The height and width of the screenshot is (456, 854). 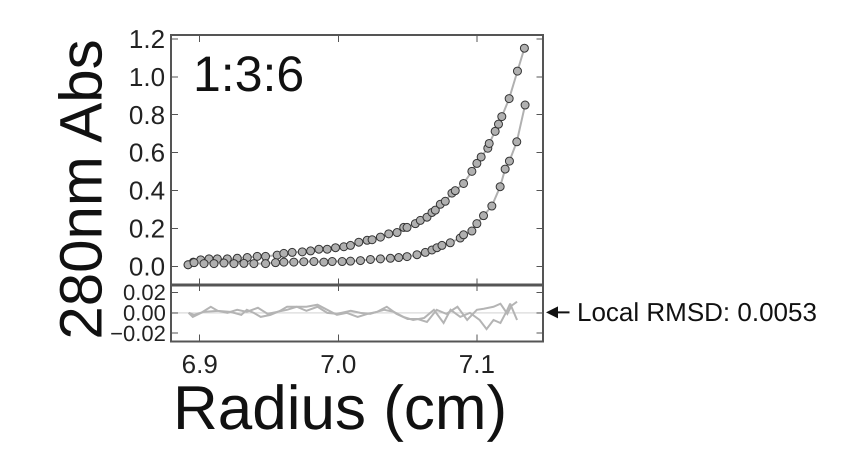 What do you see at coordinates (697, 312) in the screenshot?
I see `text: Local RMSD: 0.0053` at bounding box center [697, 312].